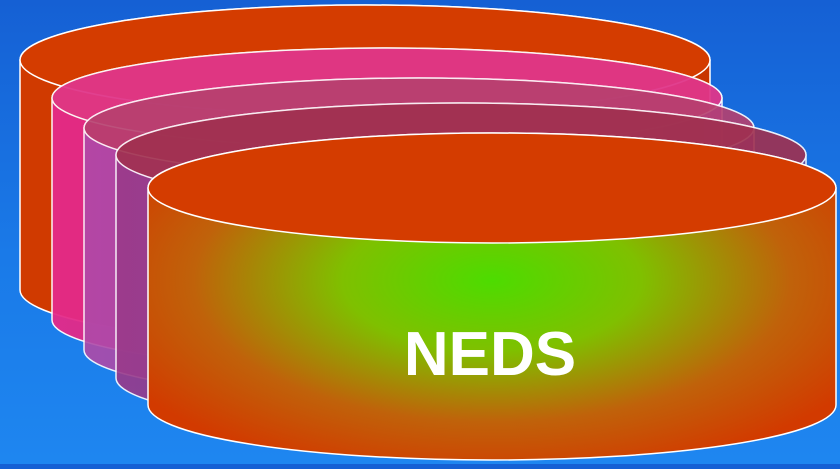 The height and width of the screenshot is (469, 840). I want to click on neds-label: NEDS, so click(490, 354).